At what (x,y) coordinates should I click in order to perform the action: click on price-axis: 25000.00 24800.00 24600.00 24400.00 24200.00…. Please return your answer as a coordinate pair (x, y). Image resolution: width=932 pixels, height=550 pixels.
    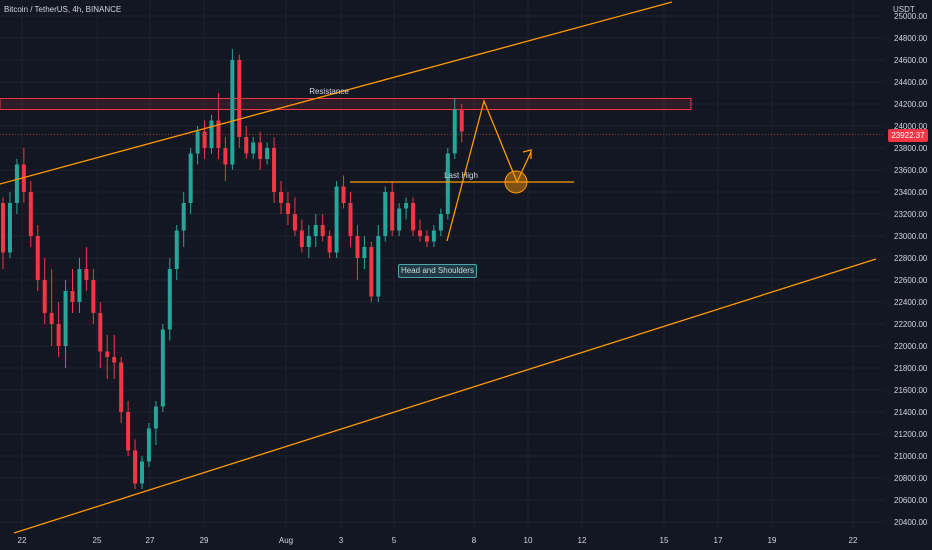
    Looking at the image, I should click on (911, 269).